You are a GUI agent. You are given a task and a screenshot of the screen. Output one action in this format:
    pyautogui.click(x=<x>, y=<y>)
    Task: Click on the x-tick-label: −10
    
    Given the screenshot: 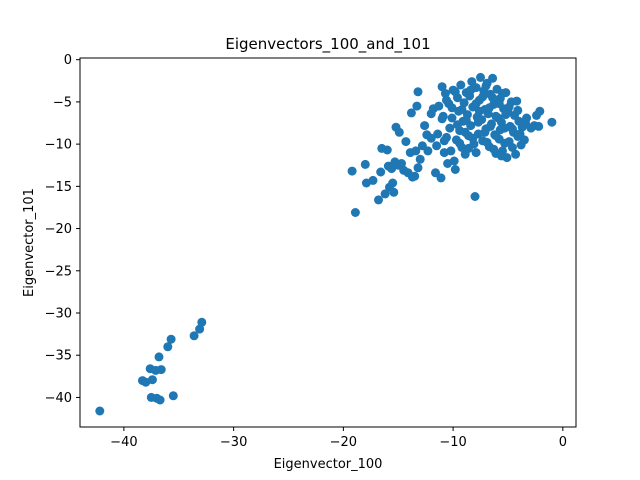 What is the action you would take?
    pyautogui.click(x=452, y=442)
    